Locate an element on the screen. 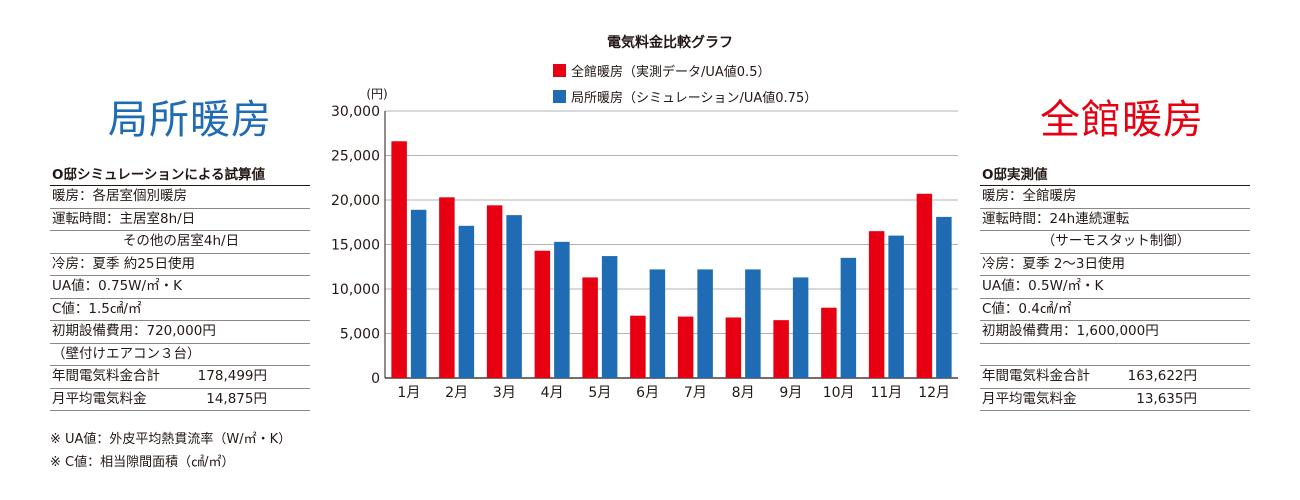 This screenshot has height=500, width=1300. x-tick-label: 10月 is located at coordinates (839, 393).